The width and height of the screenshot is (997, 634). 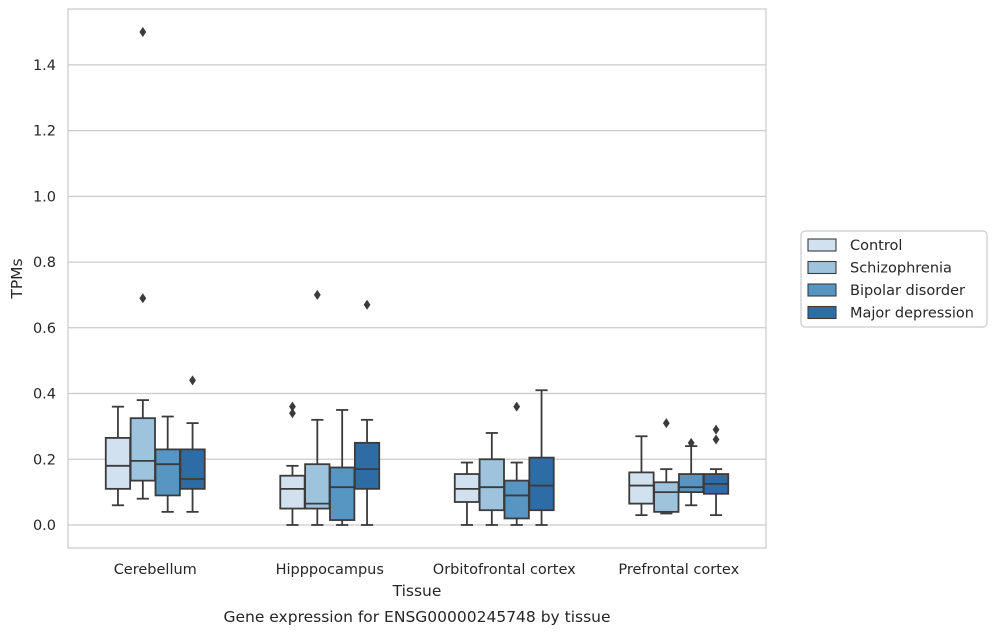 I want to click on x-tick-label: Orbitofrontal cortex, so click(x=504, y=570).